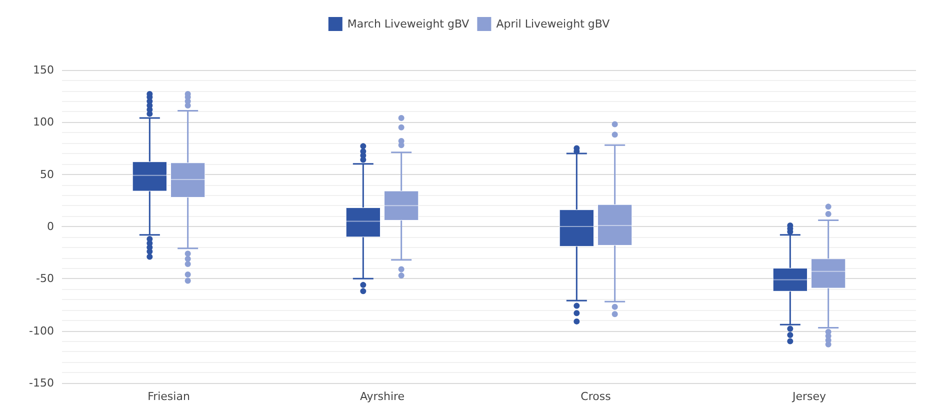 The height and width of the screenshot is (417, 938). I want to click on x-tick-label: Friesian, so click(169, 396).